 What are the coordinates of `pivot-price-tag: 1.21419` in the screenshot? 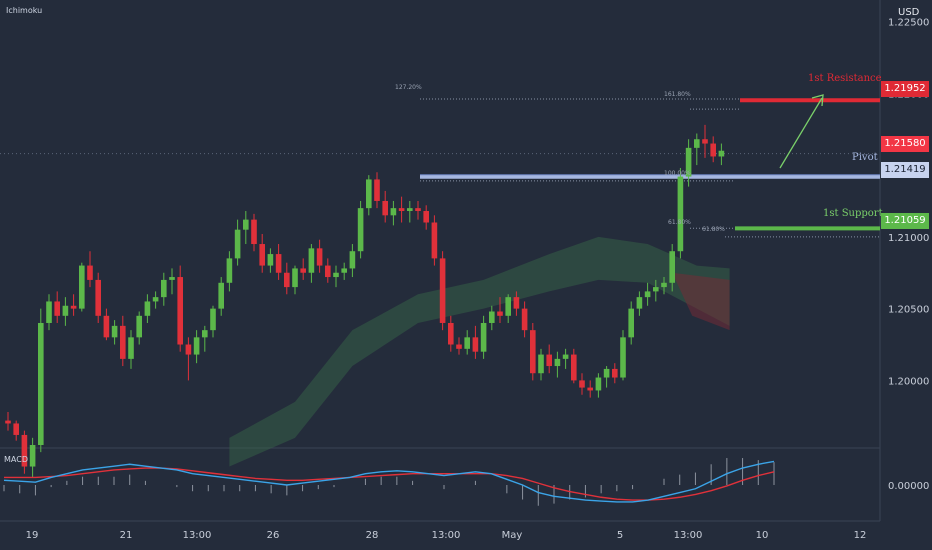 It's located at (905, 170).